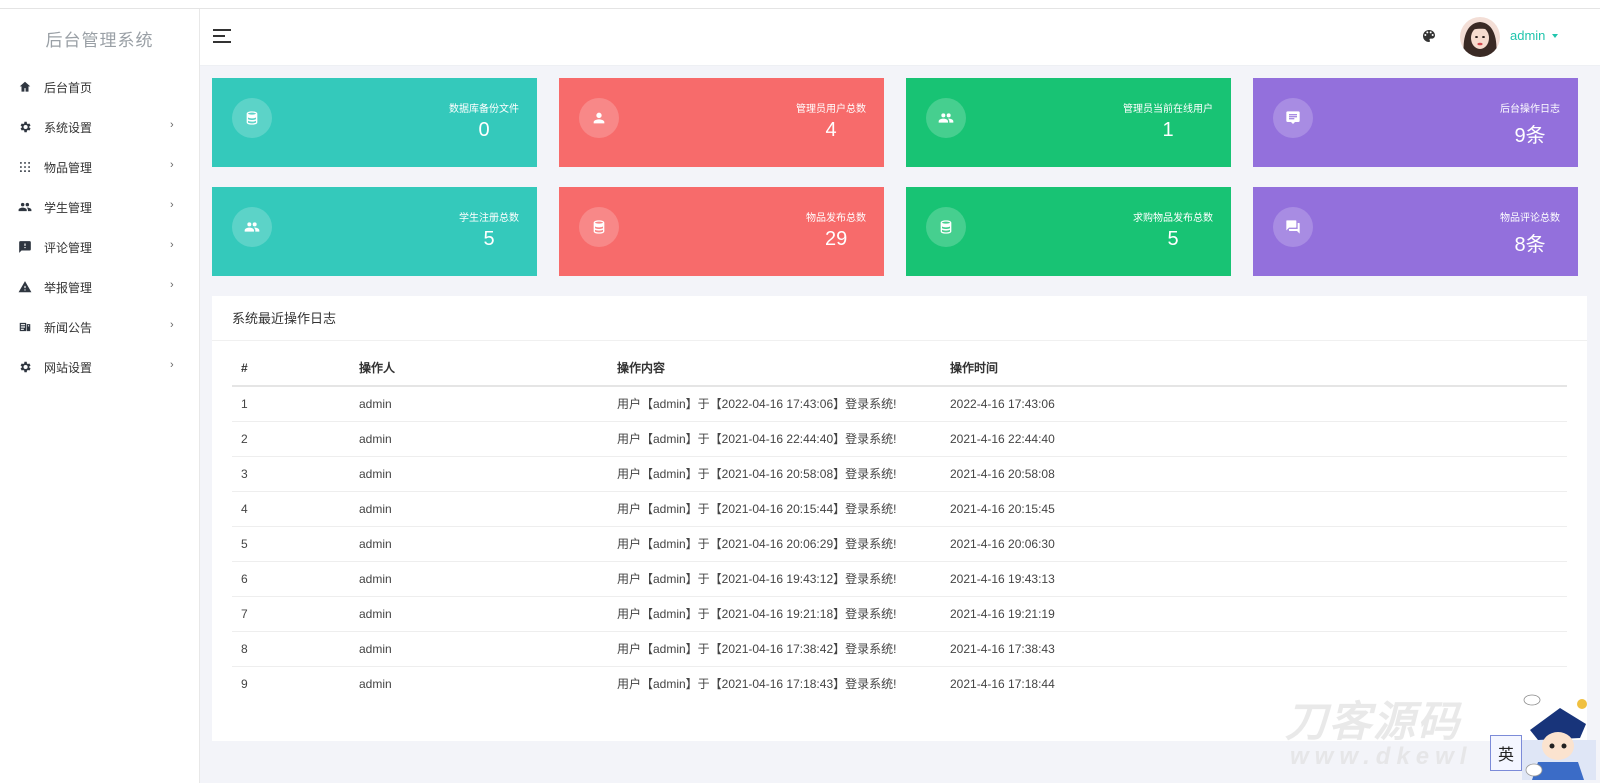  What do you see at coordinates (68, 327) in the screenshot?
I see `sidebar-item-label: 新闻公告` at bounding box center [68, 327].